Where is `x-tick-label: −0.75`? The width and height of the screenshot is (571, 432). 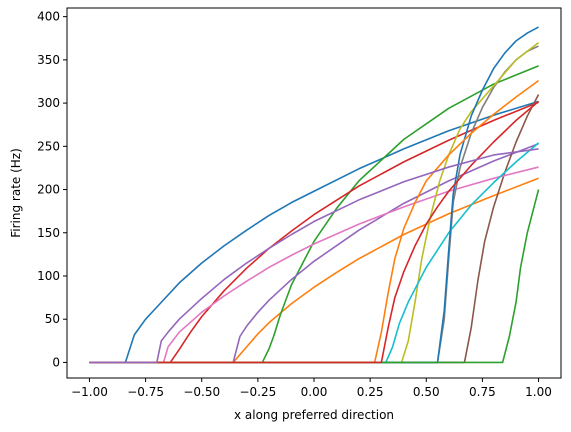
x-tick-label: −0.75 is located at coordinates (145, 392).